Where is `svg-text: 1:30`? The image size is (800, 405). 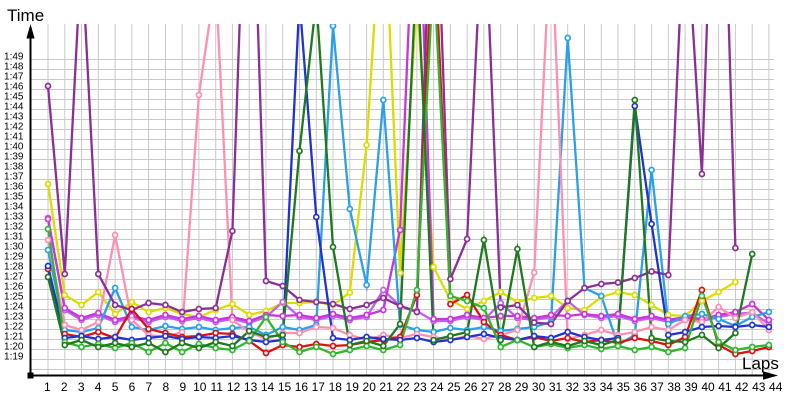 svg-text: 1:30 is located at coordinates (14, 246).